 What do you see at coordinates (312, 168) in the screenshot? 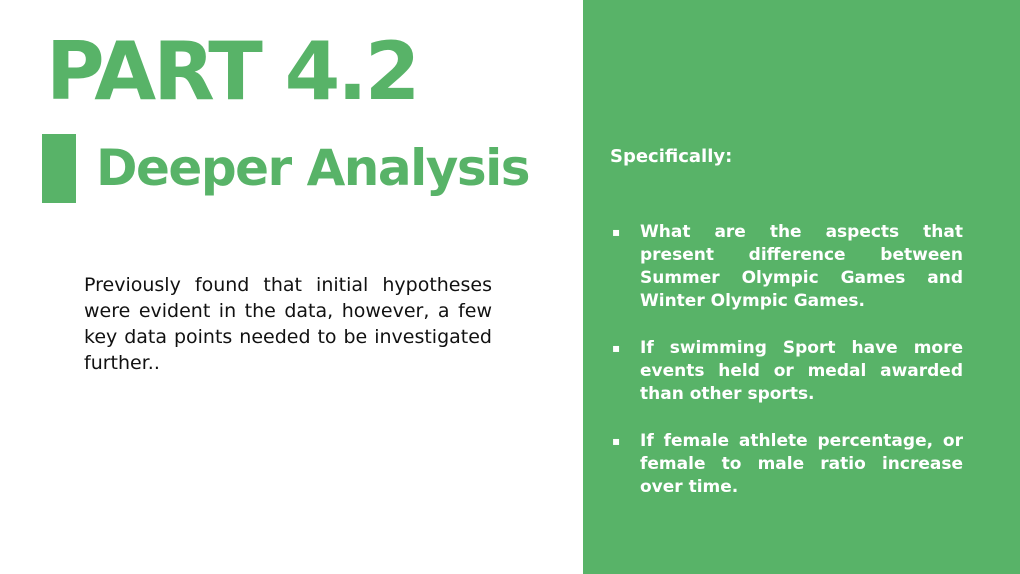
I see `section-subtitle: Deeper Analysis` at bounding box center [312, 168].